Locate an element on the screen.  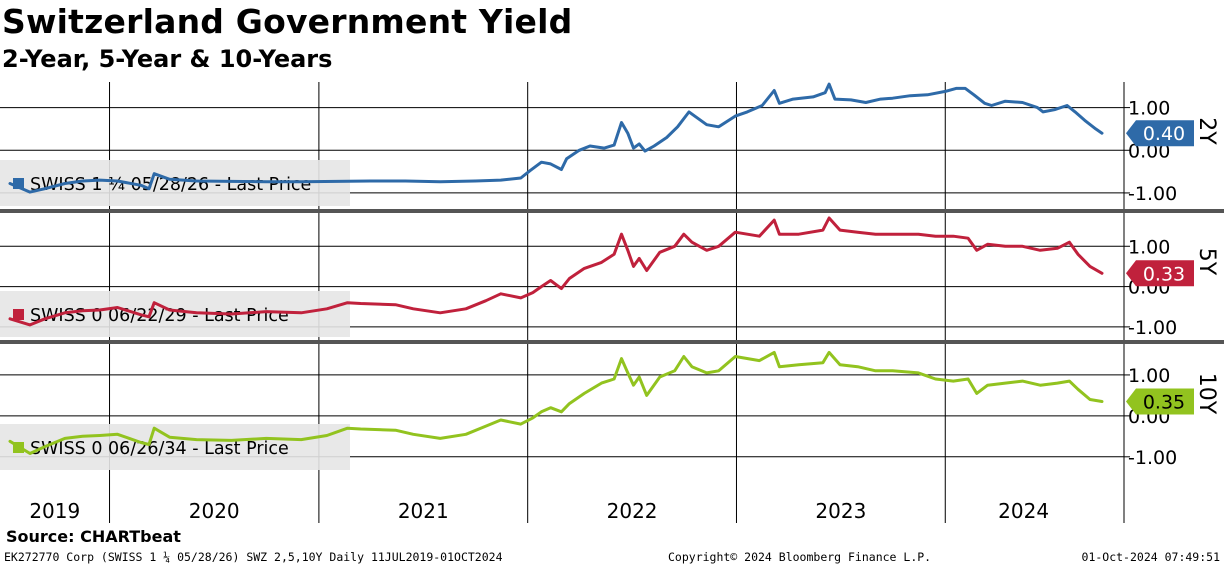
panel-label: 2Y is located at coordinates (1206, 131).